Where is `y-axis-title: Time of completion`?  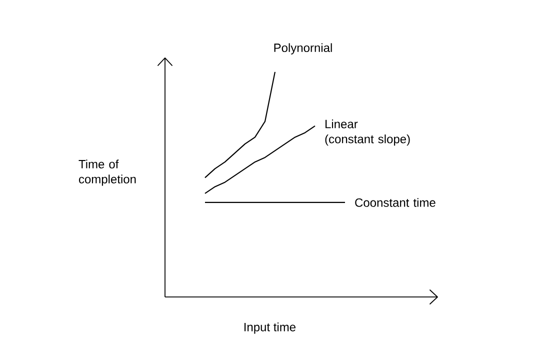 y-axis-title: Time of completion is located at coordinates (107, 173).